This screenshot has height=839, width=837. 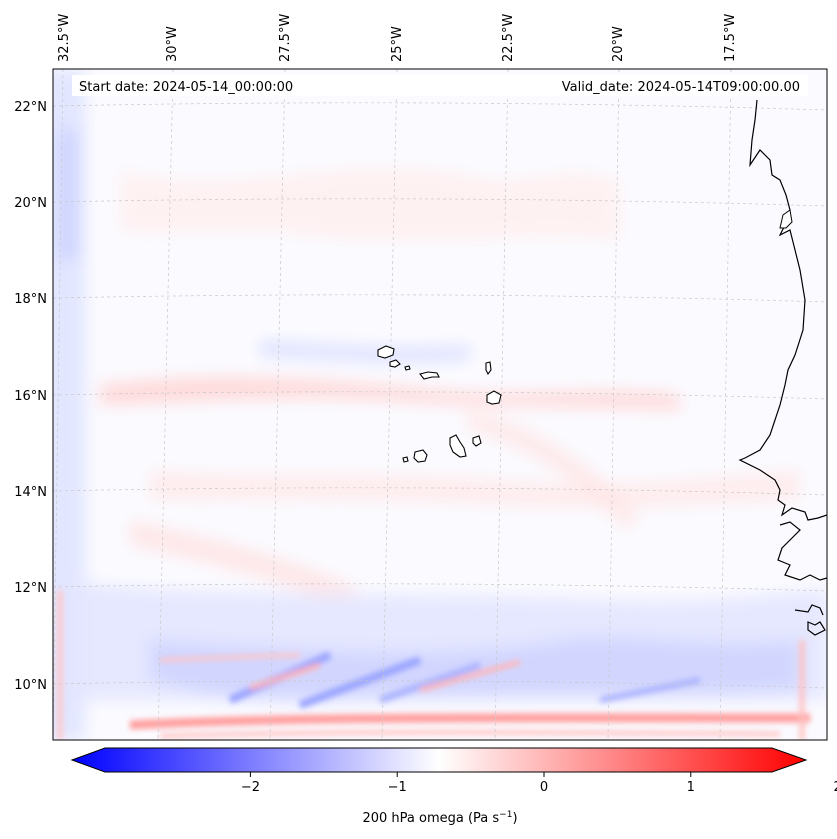 I want to click on lon-label-25w: 25°W, so click(x=397, y=44).